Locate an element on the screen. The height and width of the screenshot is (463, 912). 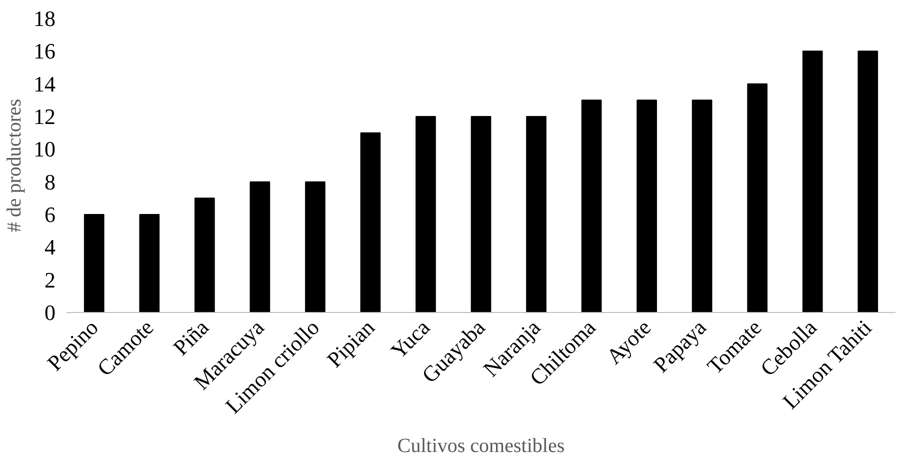
y-tick-label: 18 is located at coordinates (45, 18).